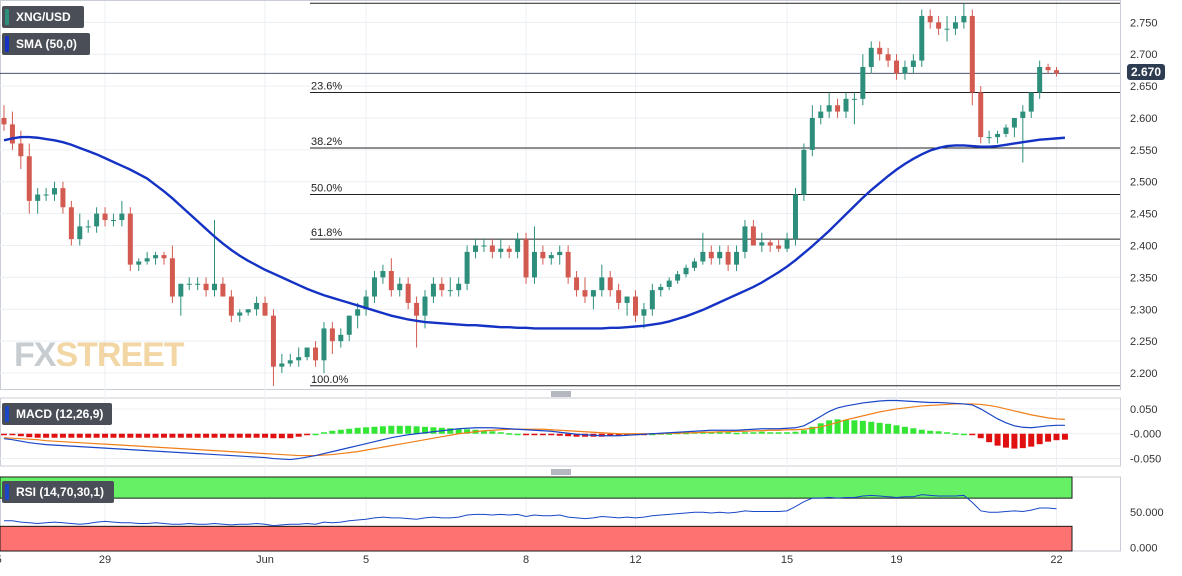 This screenshot has height=576, width=1182. Describe the element at coordinates (35, 355) in the screenshot. I see `watermark-prefix: FX` at that location.